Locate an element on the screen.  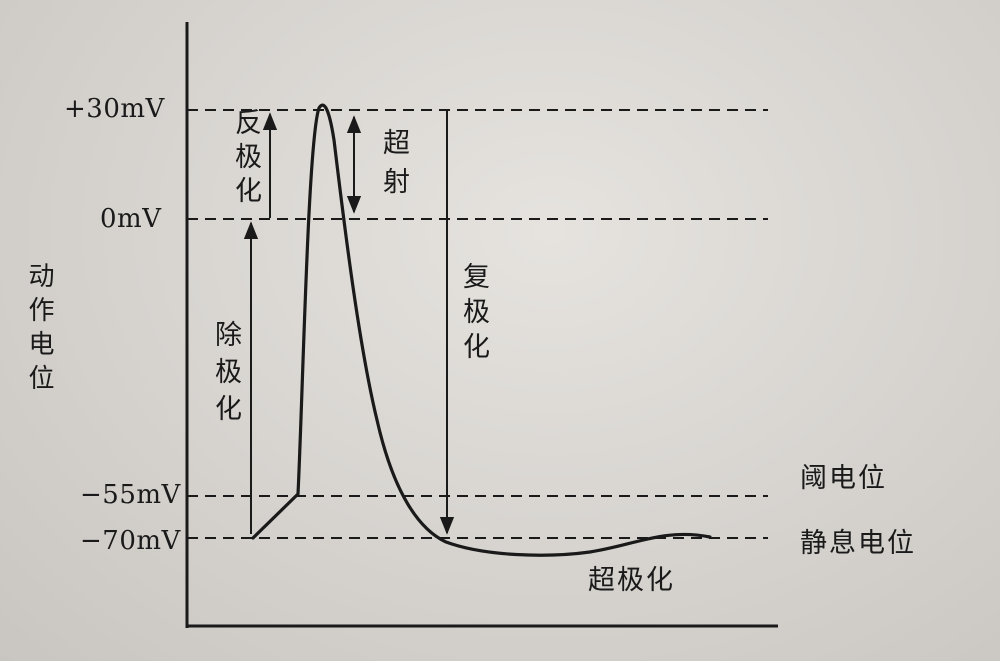
depolarization-label: 除极化 is located at coordinates (225, 375).